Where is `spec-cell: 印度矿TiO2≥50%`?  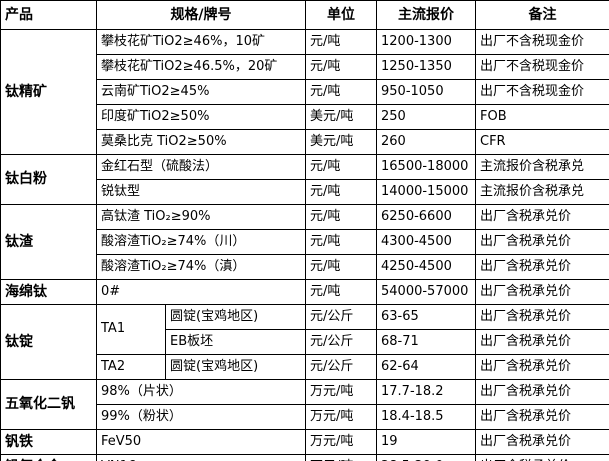
spec-cell: 印度矿TiO2≥50% is located at coordinates (201, 117).